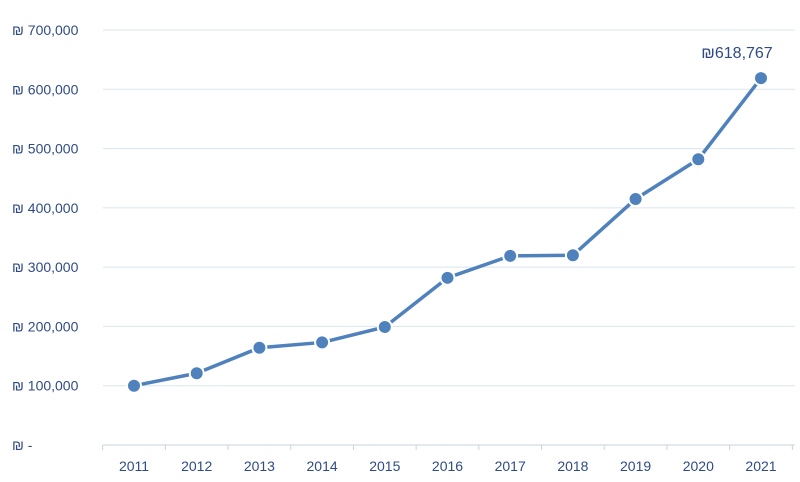 This screenshot has height=482, width=800. I want to click on x-tick-label: 2019, so click(635, 466).